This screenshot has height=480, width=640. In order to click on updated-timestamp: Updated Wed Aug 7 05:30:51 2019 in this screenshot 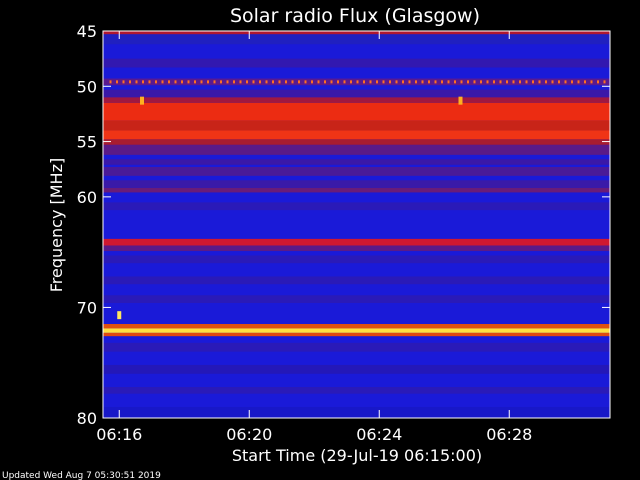, I will do `click(81, 475)`.